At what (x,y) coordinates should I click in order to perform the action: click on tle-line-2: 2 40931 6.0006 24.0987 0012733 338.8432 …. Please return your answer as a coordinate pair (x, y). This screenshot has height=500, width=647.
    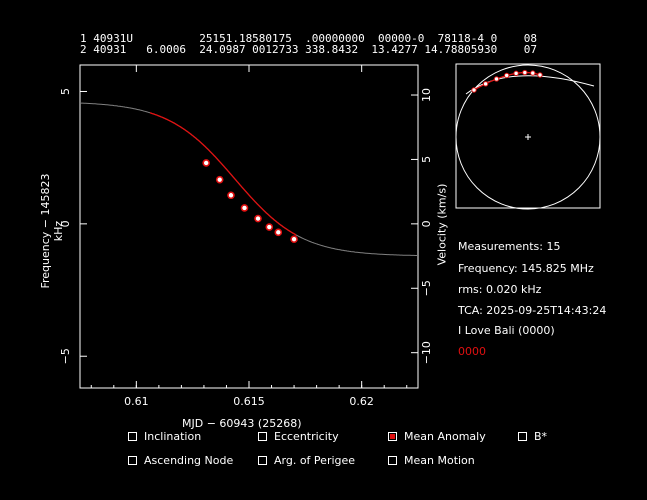
    Looking at the image, I should click on (308, 49).